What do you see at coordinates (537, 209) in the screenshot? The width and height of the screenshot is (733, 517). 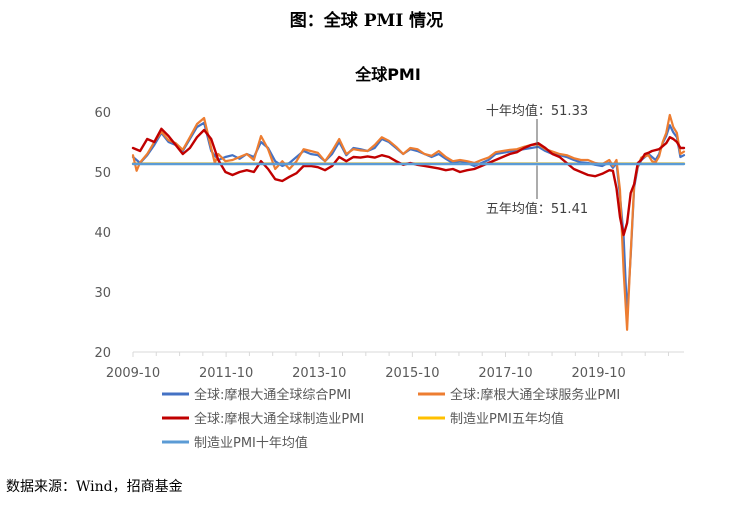 I see `avg5-annotation: 五年均值：51.41` at bounding box center [537, 209].